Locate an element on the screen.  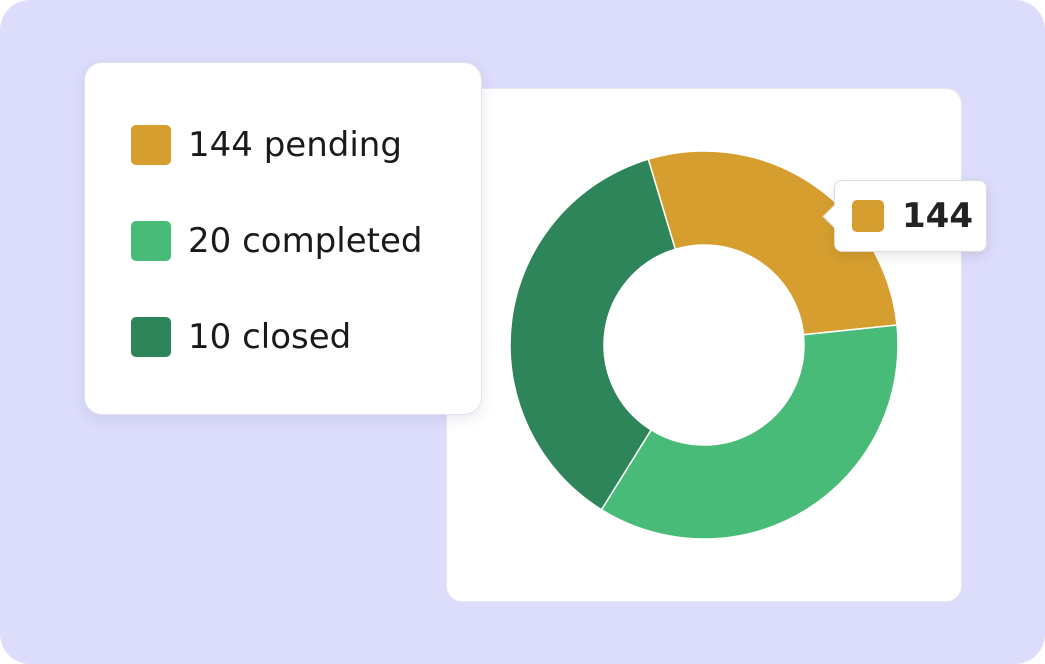
tooltip-label: 144 is located at coordinates (937, 216).